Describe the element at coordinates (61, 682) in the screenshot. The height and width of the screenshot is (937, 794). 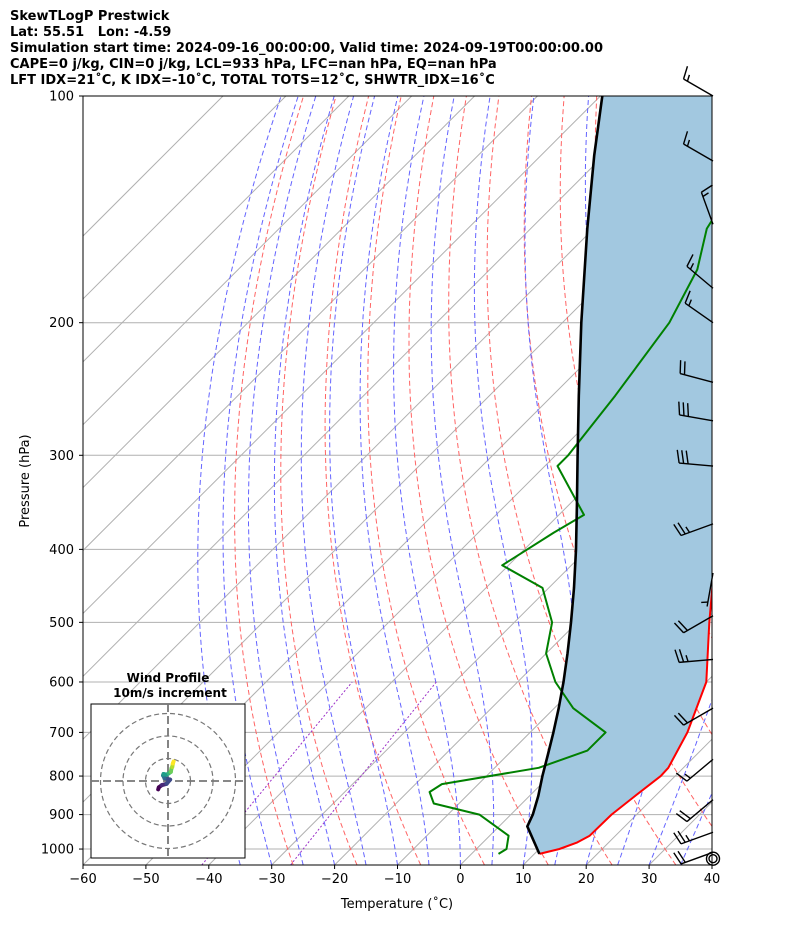
I see `y-tick-label: 600` at that location.